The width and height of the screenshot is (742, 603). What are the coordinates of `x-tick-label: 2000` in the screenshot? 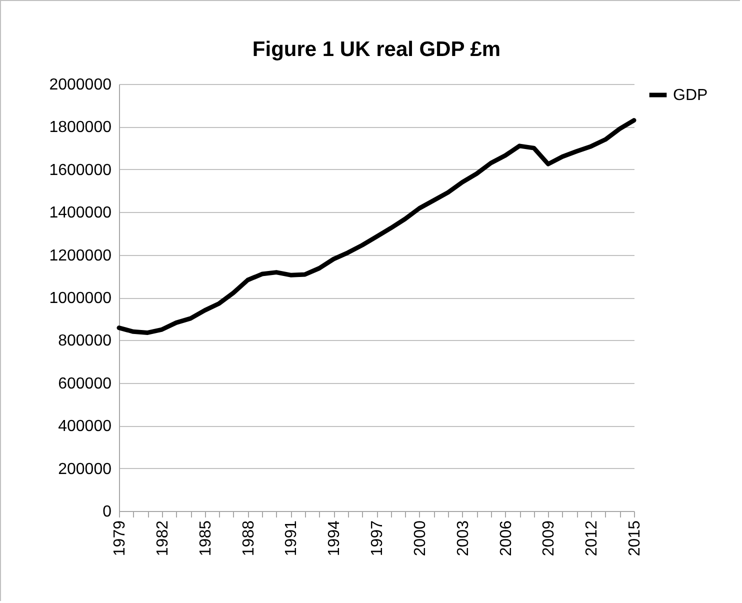 It's located at (420, 538).